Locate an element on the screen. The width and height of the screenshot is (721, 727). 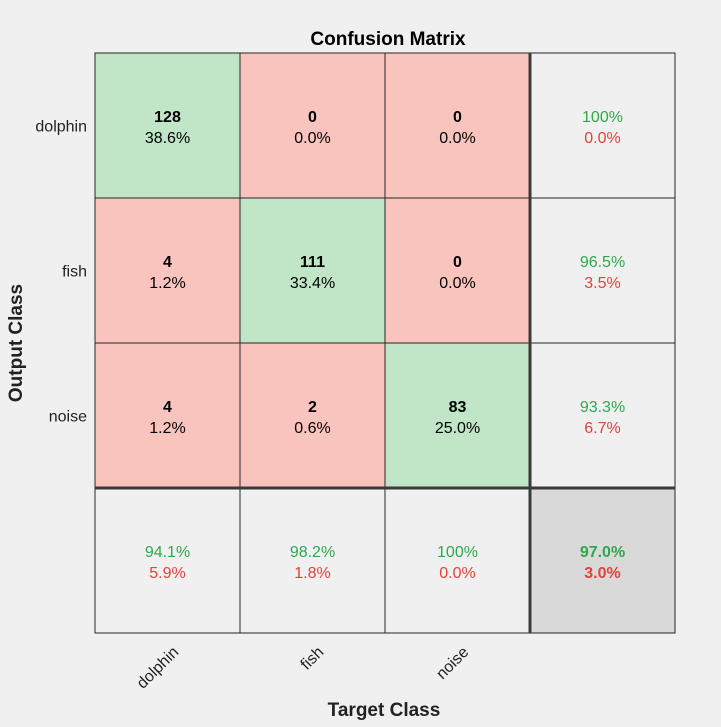
row-summary-correct: 93.3% is located at coordinates (602, 407).